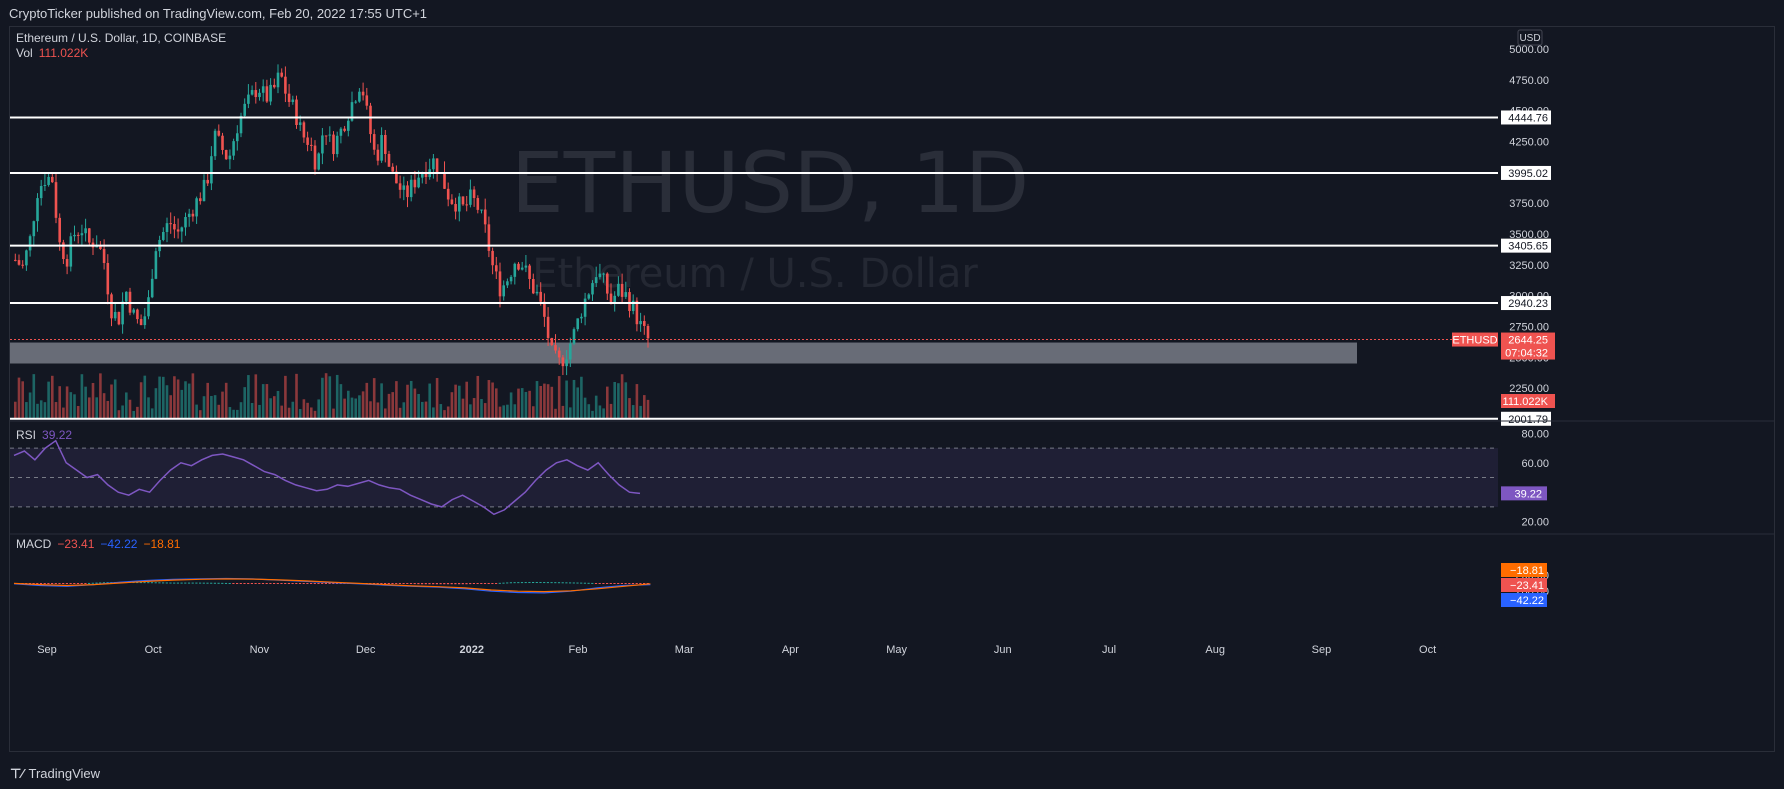 This screenshot has width=1784, height=789. I want to click on level-price-text: 2940.23, so click(1528, 304).